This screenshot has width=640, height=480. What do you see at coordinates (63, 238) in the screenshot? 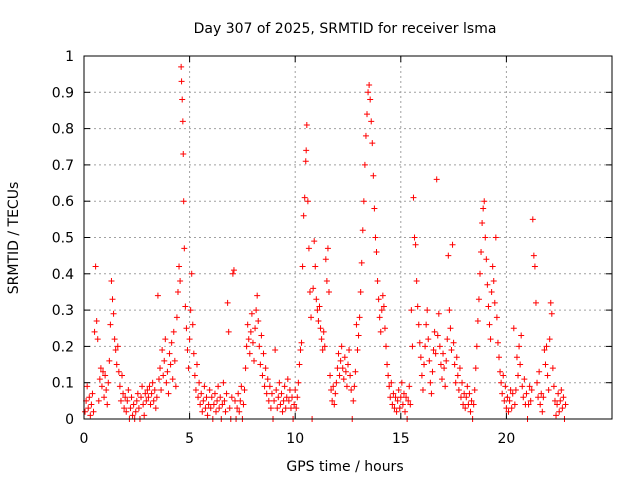
I see `y-tick-labels: 0 0.1 0.2 0.3 0.4 0.5 0.6 0.7 0.8 0.9 1` at bounding box center [63, 238].